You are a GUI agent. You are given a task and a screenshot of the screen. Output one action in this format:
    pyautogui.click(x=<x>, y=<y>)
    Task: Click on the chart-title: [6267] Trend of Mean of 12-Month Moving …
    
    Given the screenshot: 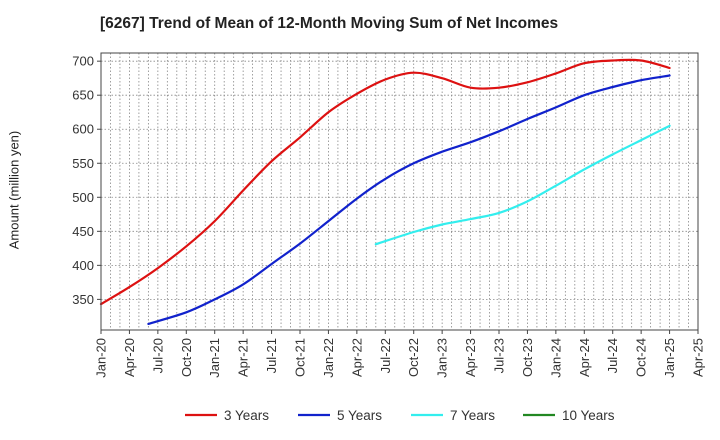 What is the action you would take?
    pyautogui.click(x=329, y=23)
    